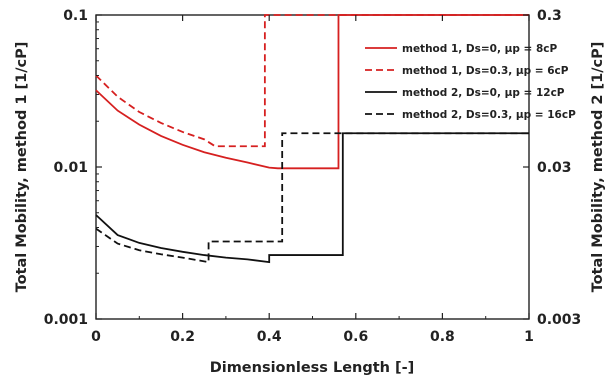 The width and height of the screenshot is (616, 380). I want to click on x-tick-label: 0.8, so click(442, 337).